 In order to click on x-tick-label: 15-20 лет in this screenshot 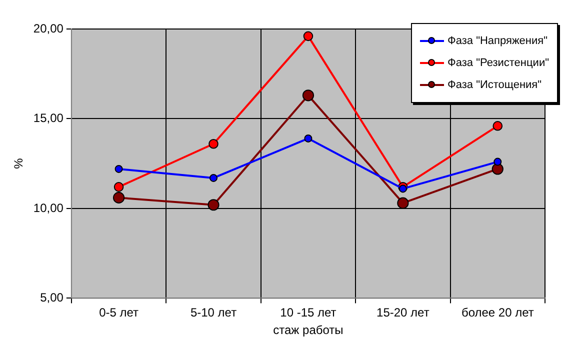, I will do `click(403, 313)`.